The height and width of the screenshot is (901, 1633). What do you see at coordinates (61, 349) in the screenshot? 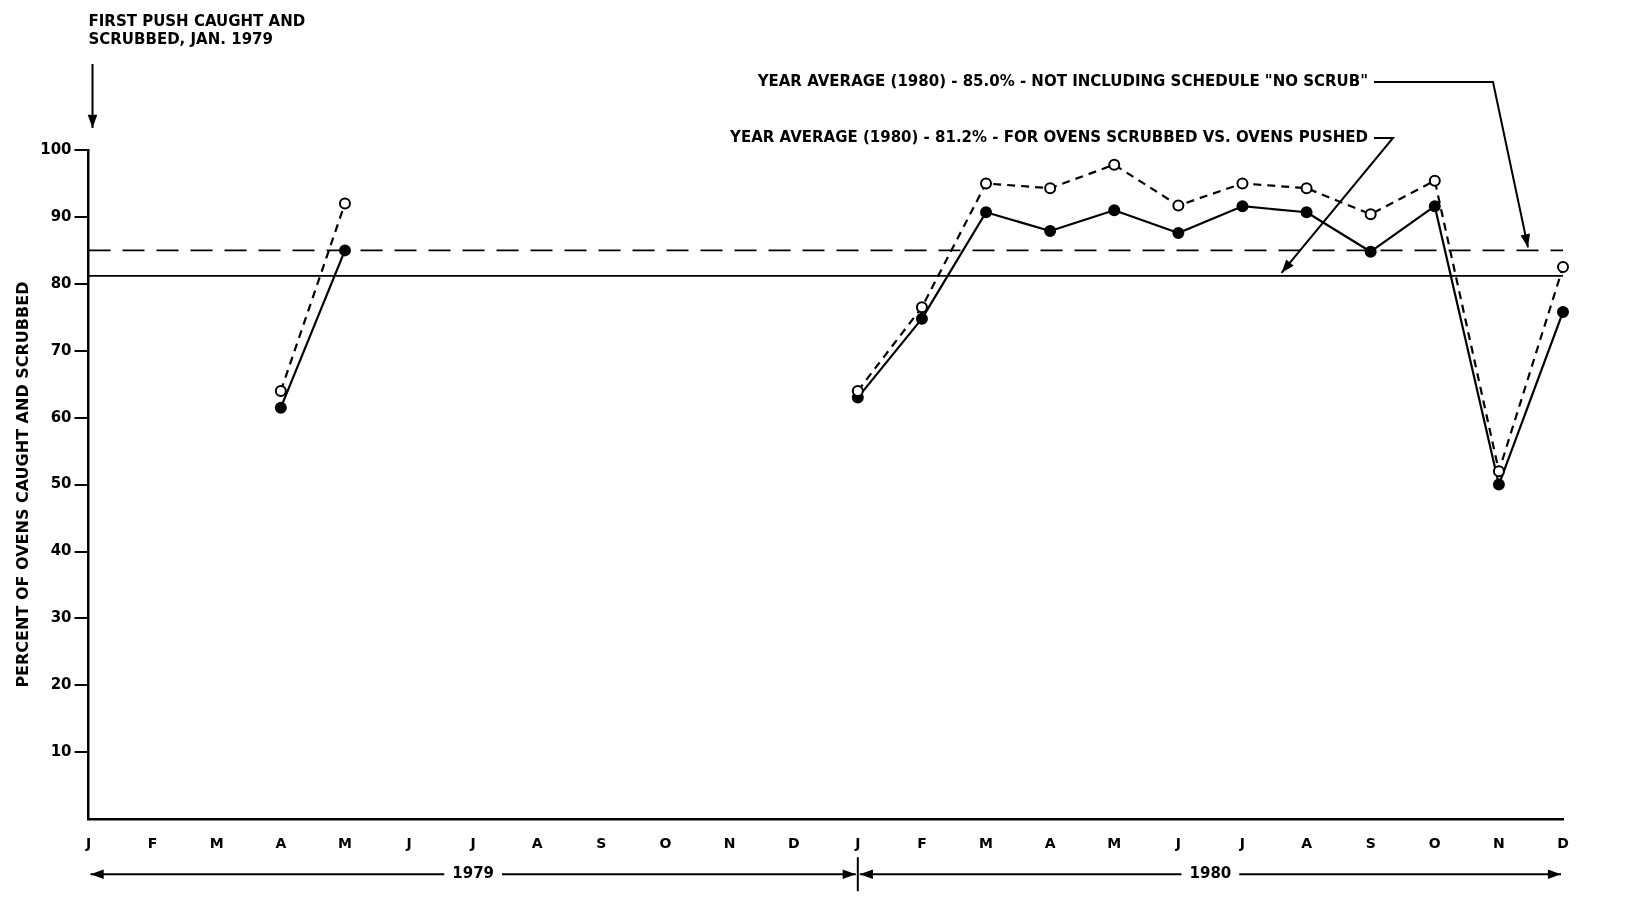
I see `y-tick-label: 70` at bounding box center [61, 349].